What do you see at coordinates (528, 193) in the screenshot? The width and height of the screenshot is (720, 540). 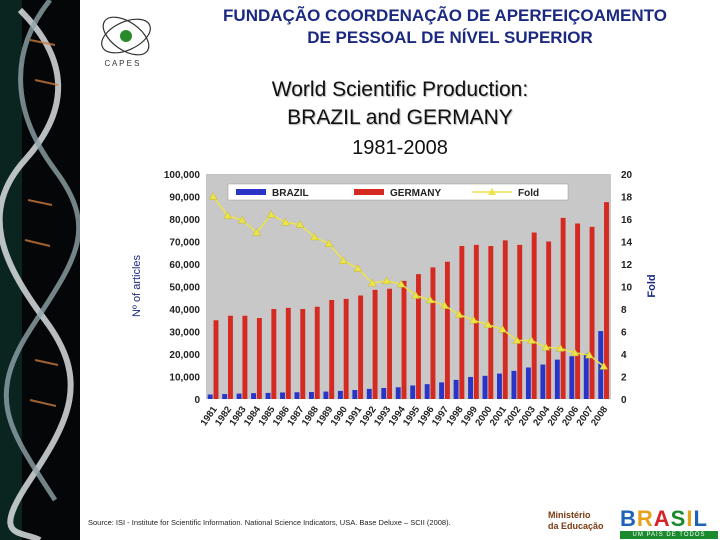 I see `legend-label-fold: Fold` at bounding box center [528, 193].